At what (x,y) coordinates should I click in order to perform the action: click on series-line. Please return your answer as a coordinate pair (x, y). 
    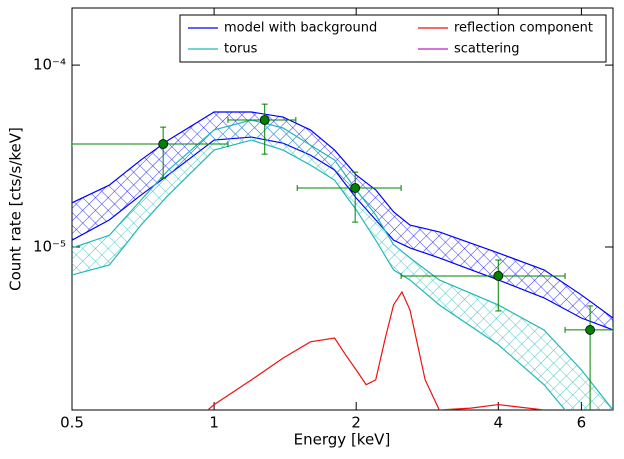
    Looking at the image, I should click on (376, 350).